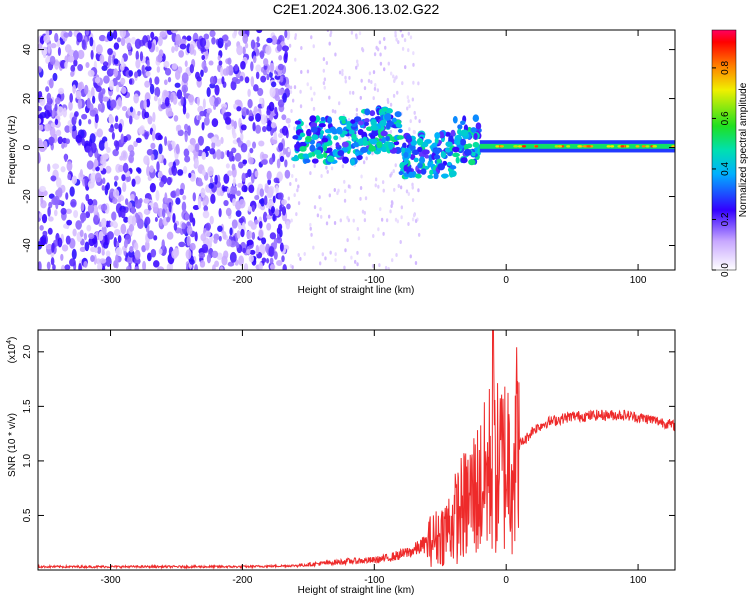 Image resolution: width=750 pixels, height=600 pixels. Describe the element at coordinates (506, 580) in the screenshot. I see `x-tick-label: 0` at that location.